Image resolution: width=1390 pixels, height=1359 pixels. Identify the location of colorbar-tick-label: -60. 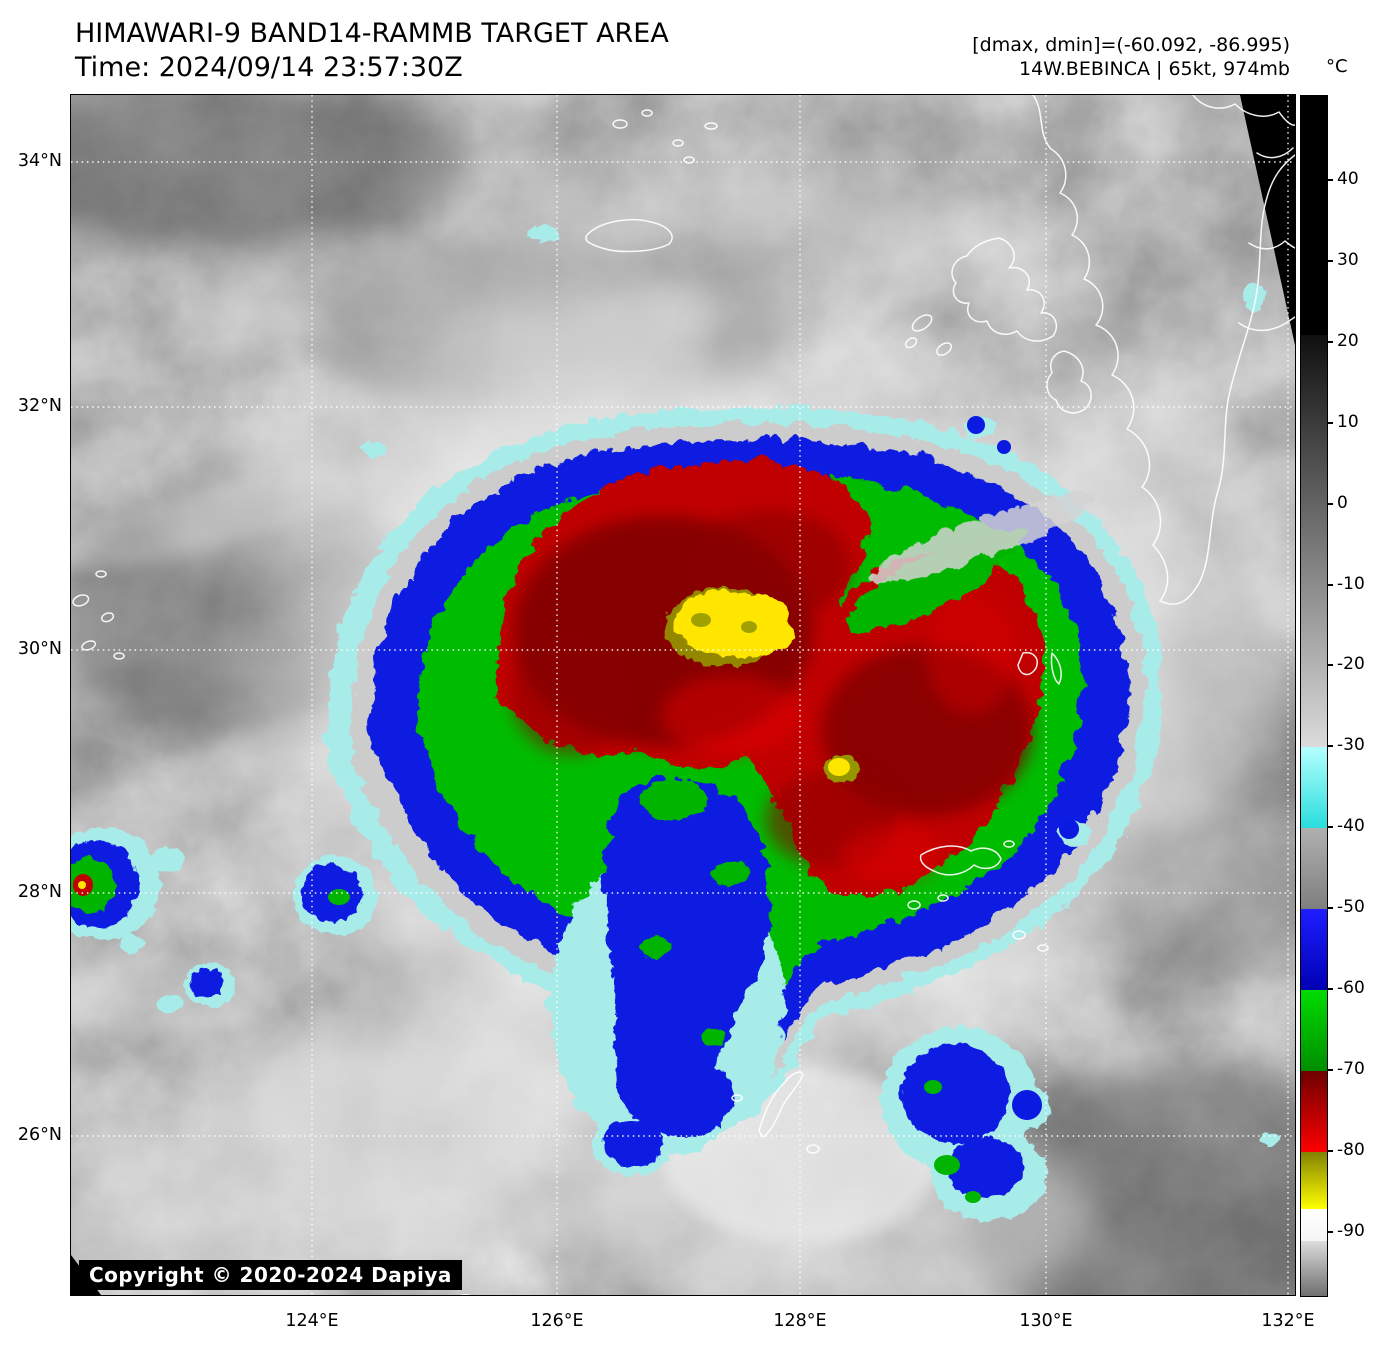
(1351, 988).